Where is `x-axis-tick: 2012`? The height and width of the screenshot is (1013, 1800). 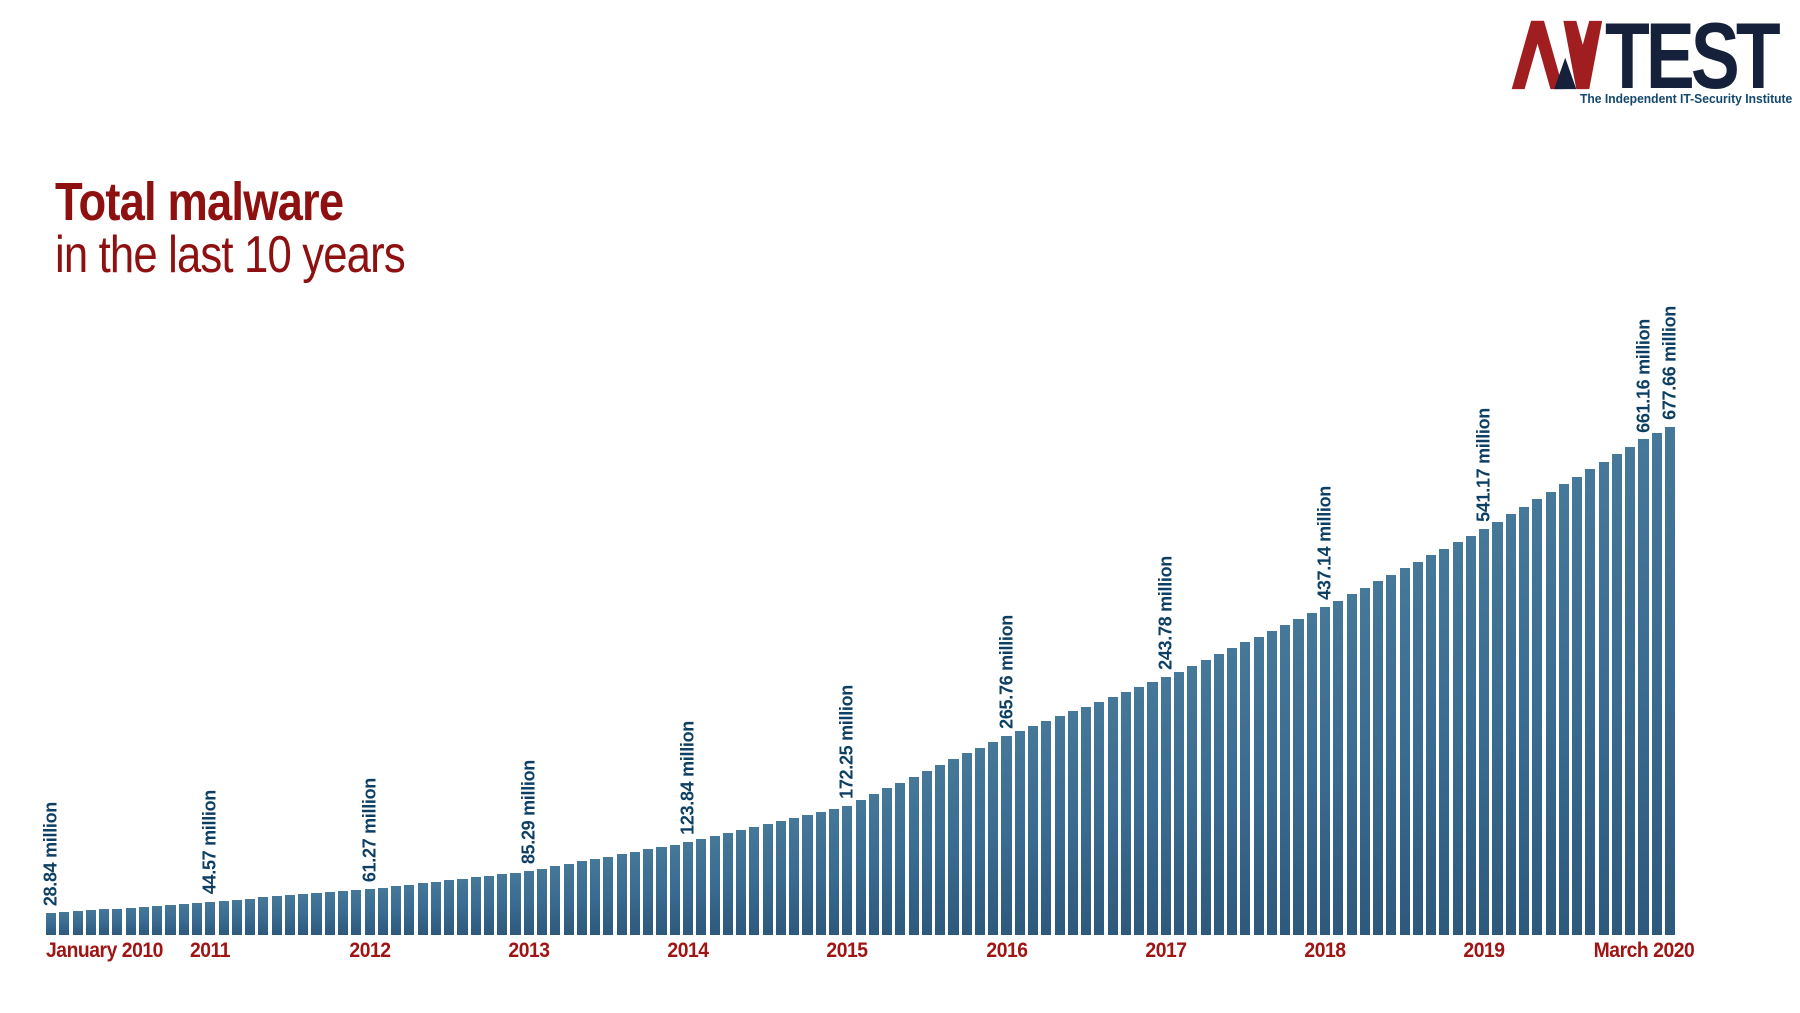 x-axis-tick: 2012 is located at coordinates (370, 950).